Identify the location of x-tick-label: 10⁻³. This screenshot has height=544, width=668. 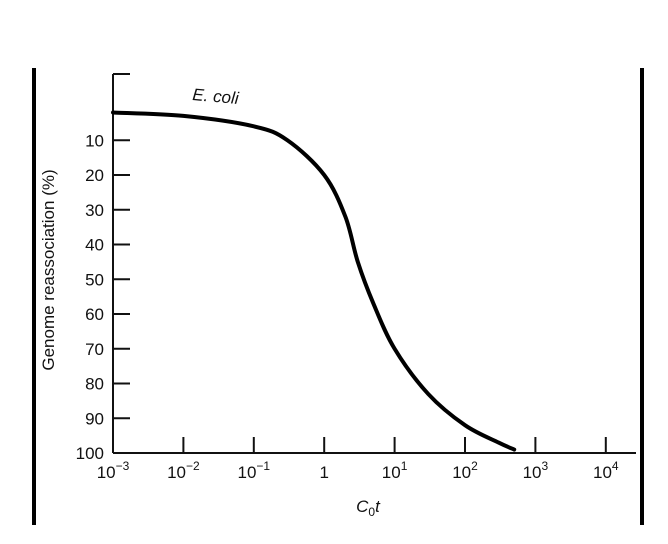
(113, 470).